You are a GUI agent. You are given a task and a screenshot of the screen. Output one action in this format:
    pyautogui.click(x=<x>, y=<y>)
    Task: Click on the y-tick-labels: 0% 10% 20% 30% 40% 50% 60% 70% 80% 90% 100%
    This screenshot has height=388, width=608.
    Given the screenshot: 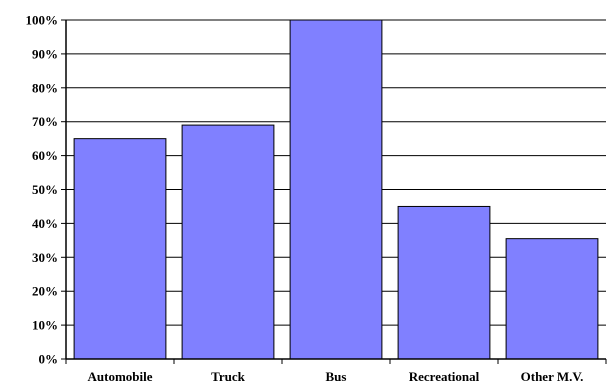 What is the action you would take?
    pyautogui.click(x=42, y=190)
    